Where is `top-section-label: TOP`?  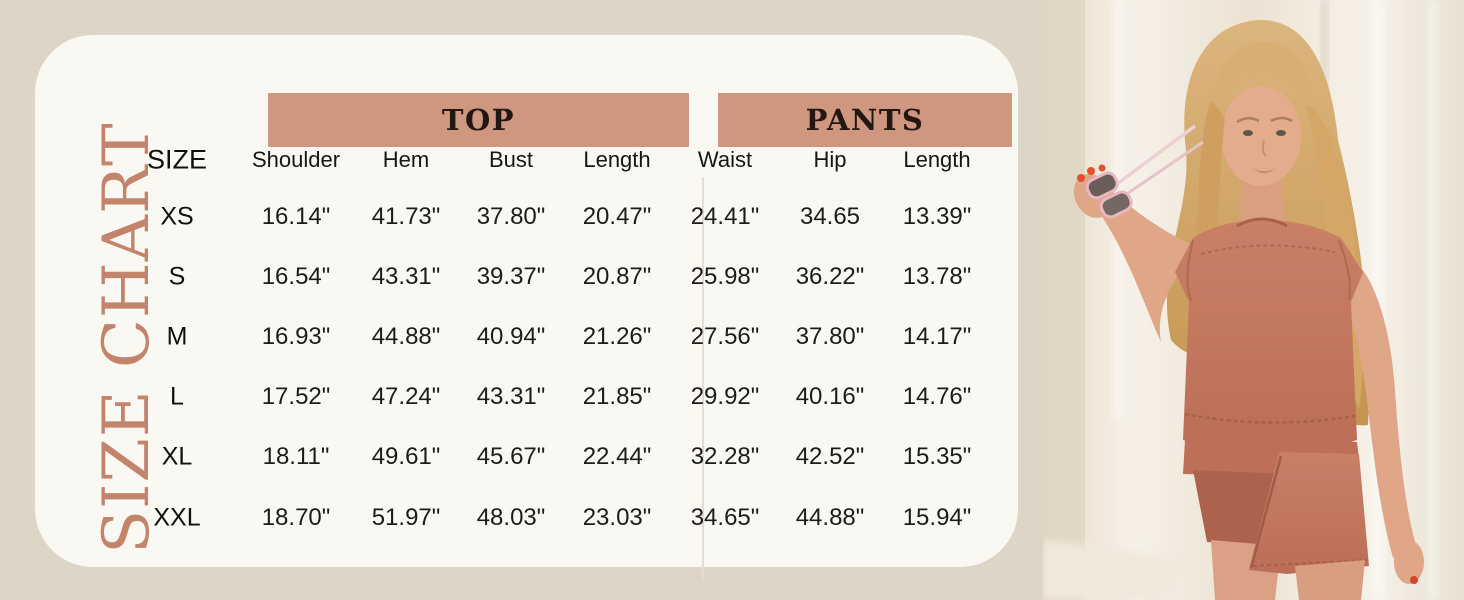 top-section-label: TOP is located at coordinates (478, 120).